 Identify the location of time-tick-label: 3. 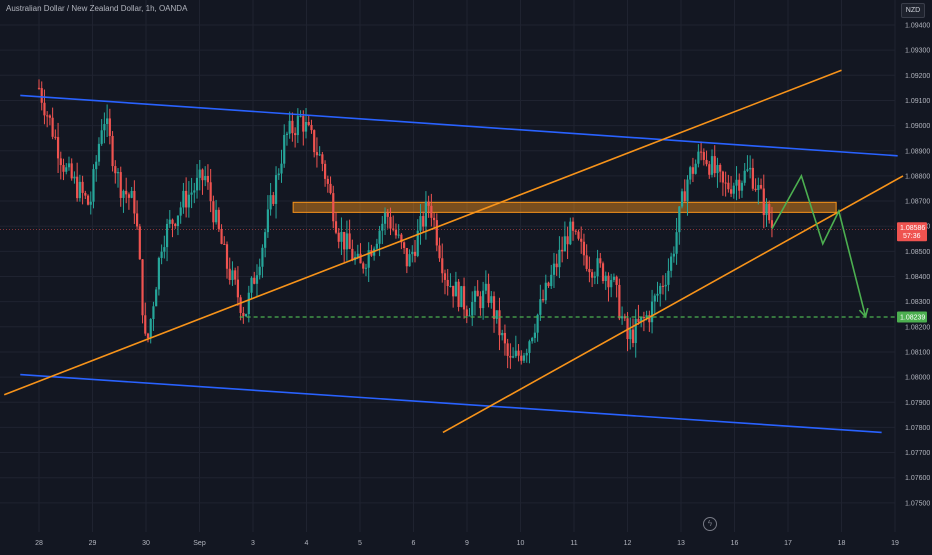
(253, 543).